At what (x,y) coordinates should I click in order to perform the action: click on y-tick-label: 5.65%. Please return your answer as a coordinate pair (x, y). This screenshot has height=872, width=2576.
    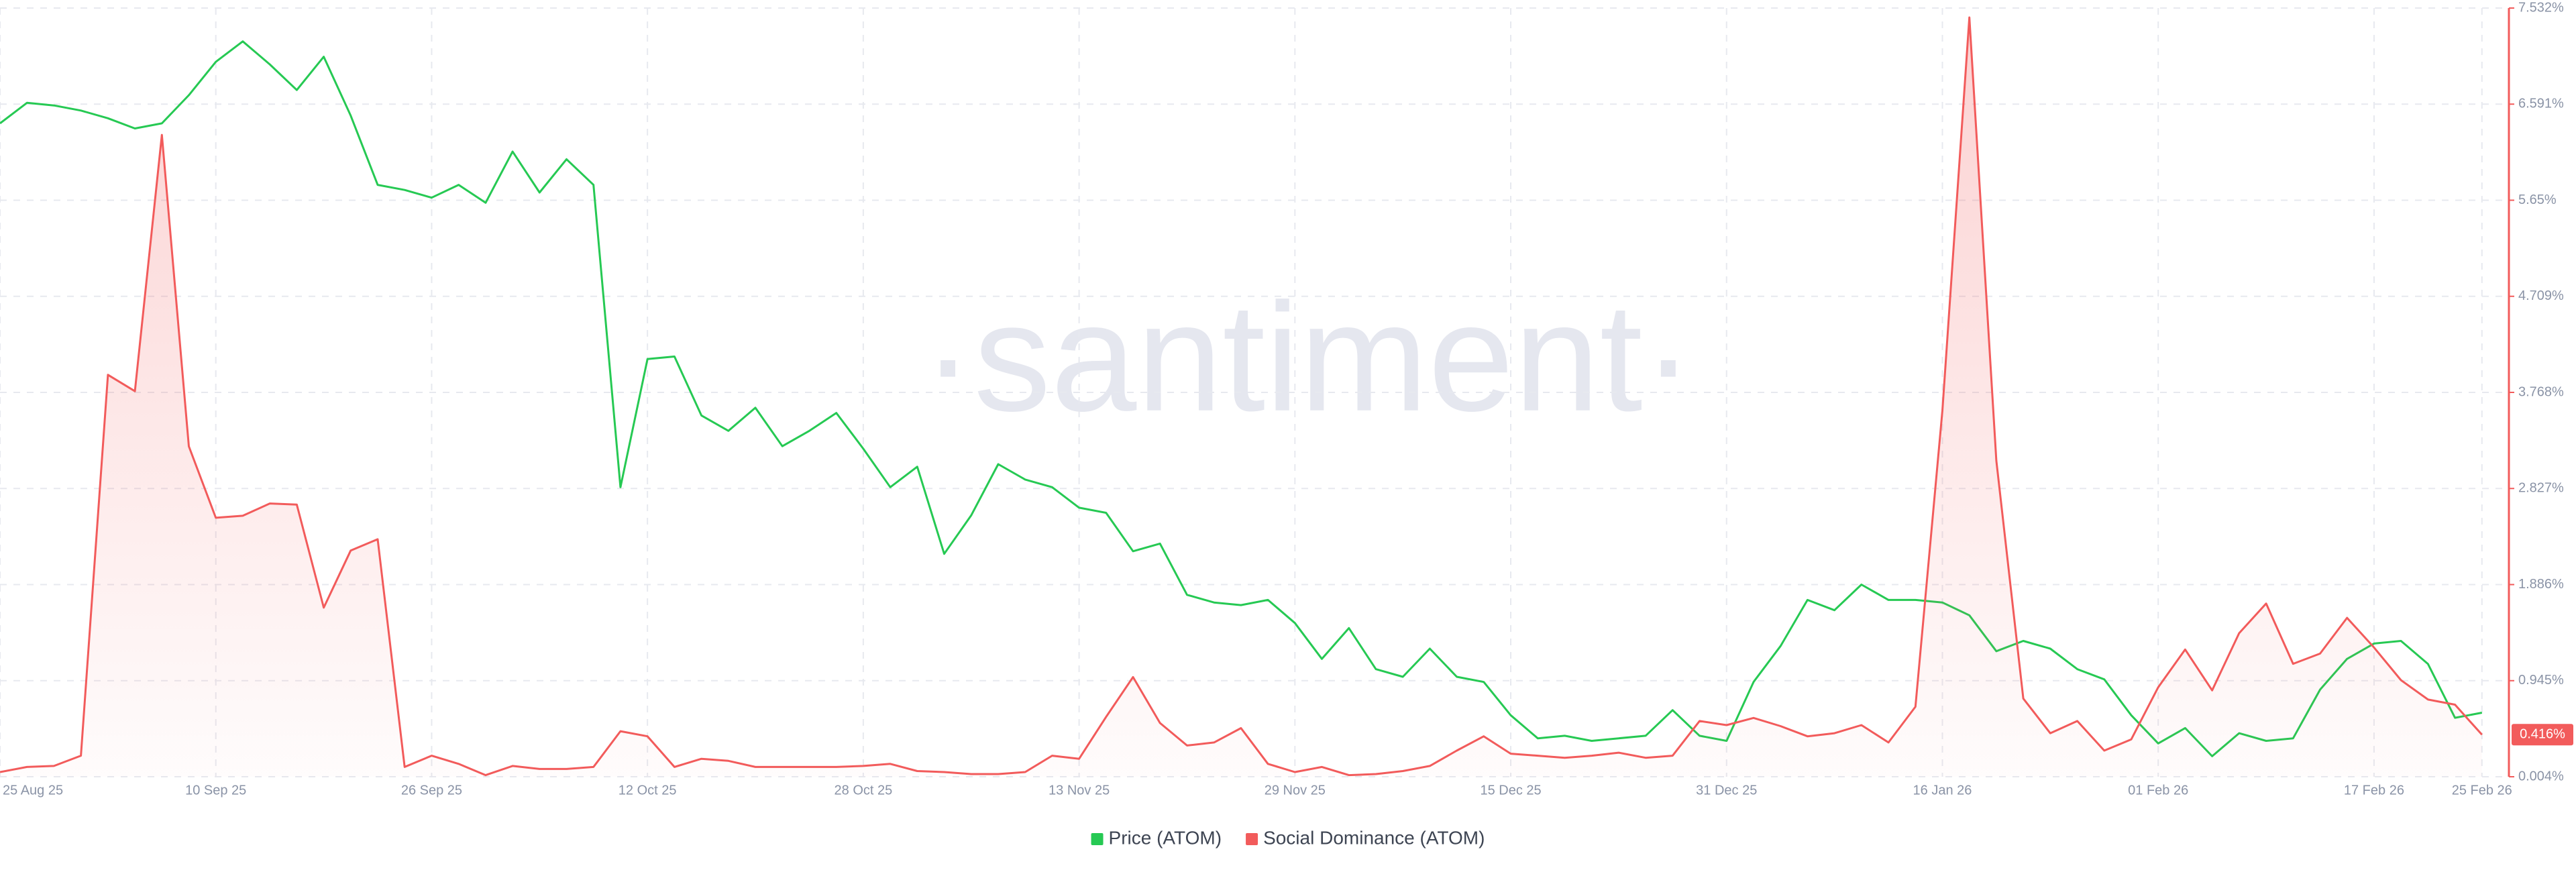
    Looking at the image, I should click on (2537, 200).